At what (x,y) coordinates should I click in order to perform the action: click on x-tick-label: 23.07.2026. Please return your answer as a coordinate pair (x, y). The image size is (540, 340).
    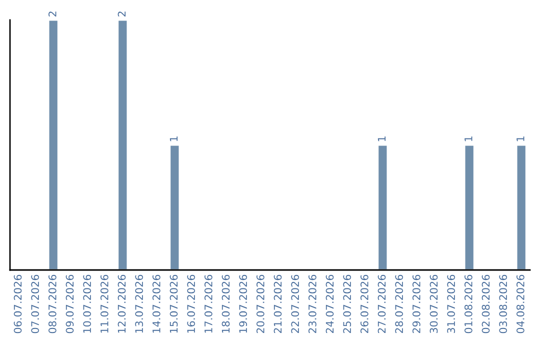
    Looking at the image, I should click on (312, 304).